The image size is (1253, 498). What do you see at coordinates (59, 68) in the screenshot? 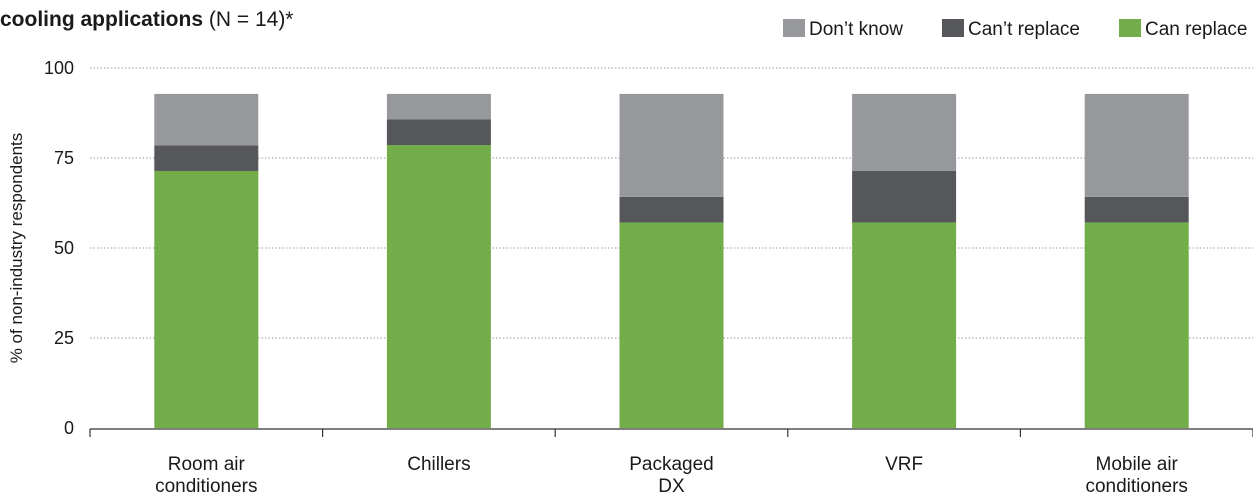
I see `y-tick-label: 100` at bounding box center [59, 68].